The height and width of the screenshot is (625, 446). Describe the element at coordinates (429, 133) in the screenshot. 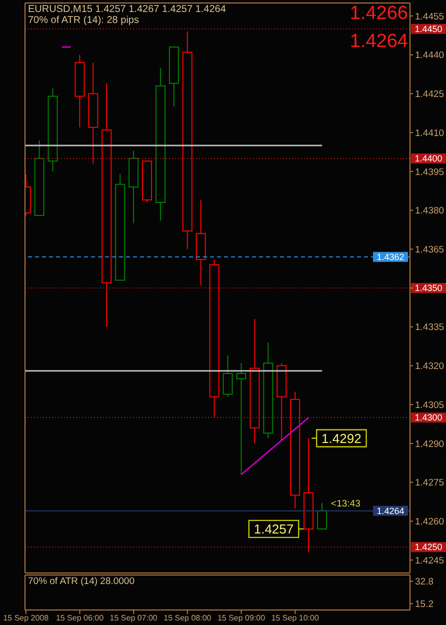

I see `y-tick-label: 1.4410` at that location.